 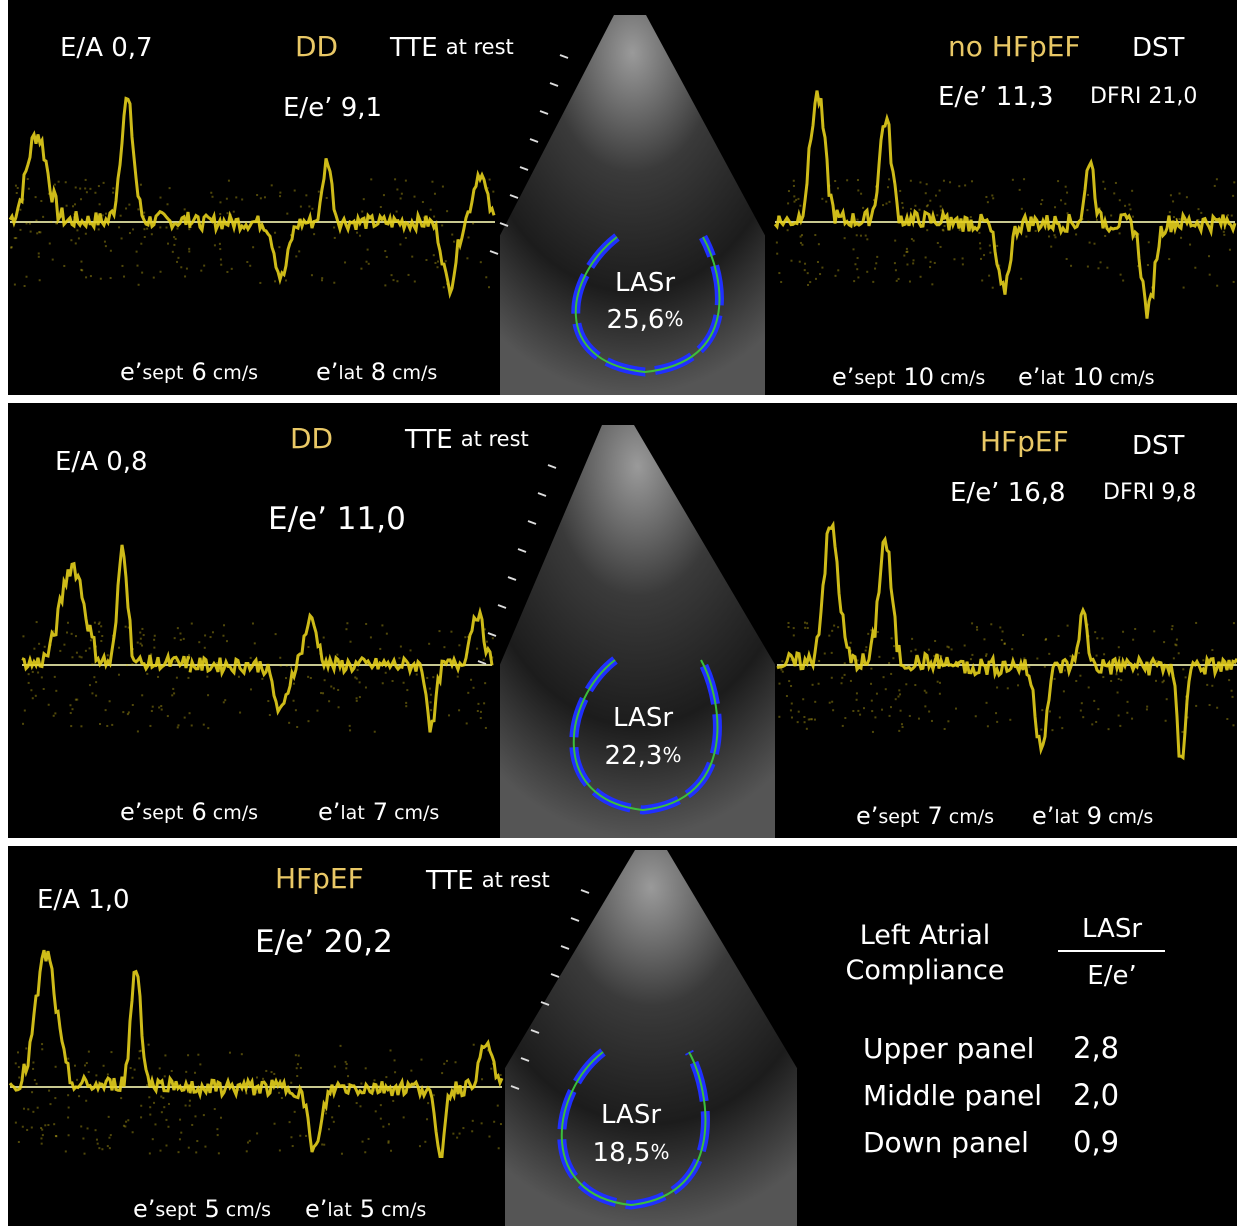 I want to click on velocity-label-part: cm/s, so click(x=414, y=373).